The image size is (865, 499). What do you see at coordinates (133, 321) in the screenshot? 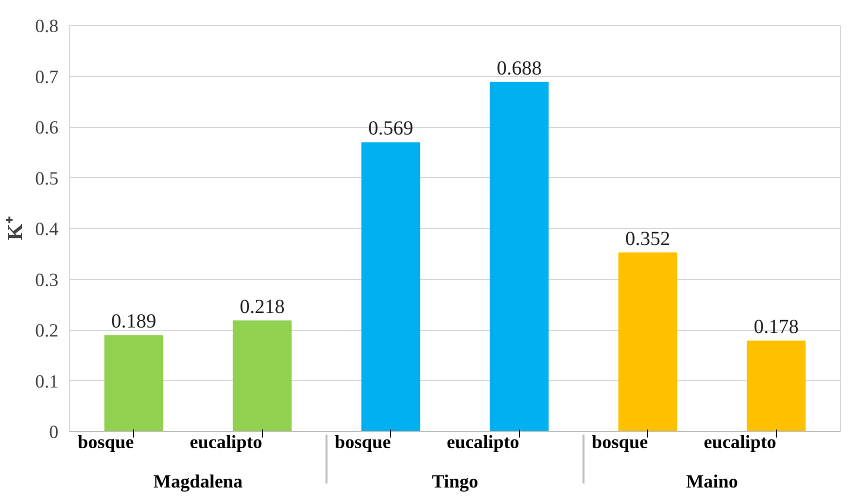
I see `data-label: 0.189` at bounding box center [133, 321].